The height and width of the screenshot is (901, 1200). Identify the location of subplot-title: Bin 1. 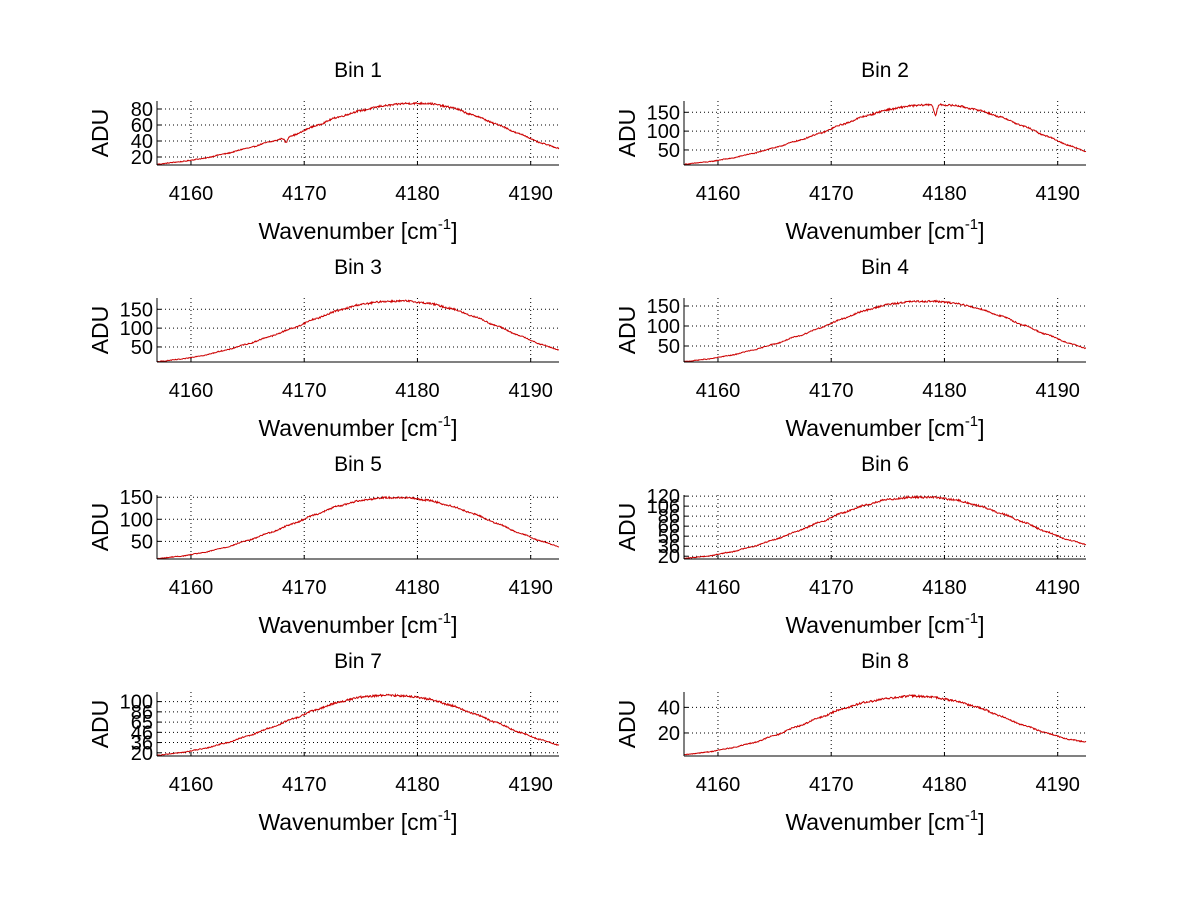
(358, 70).